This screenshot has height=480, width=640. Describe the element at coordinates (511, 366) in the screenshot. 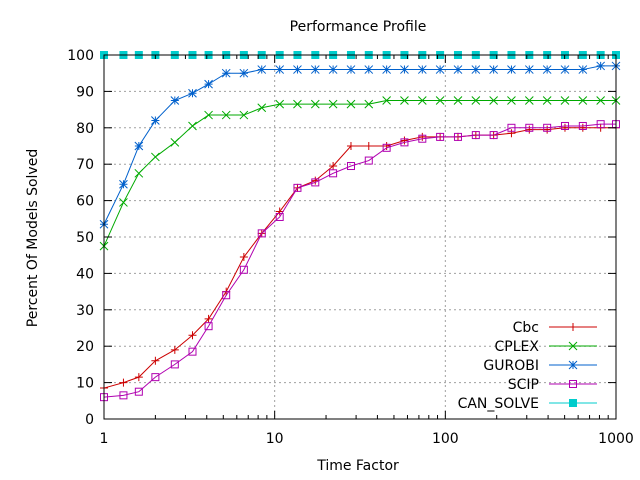

I see `legend-label: GUROBI` at that location.